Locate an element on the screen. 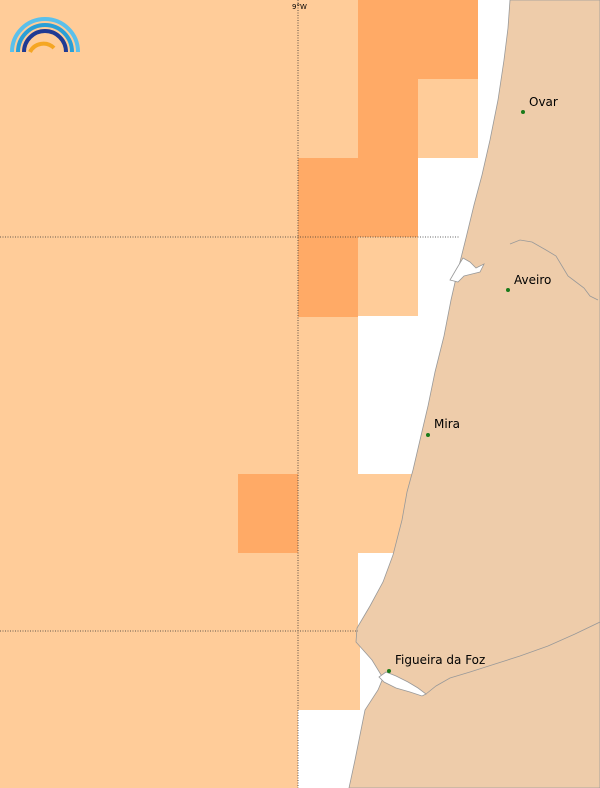 This screenshot has width=600, height=788. city-label: Figueira da Foz is located at coordinates (440, 660).